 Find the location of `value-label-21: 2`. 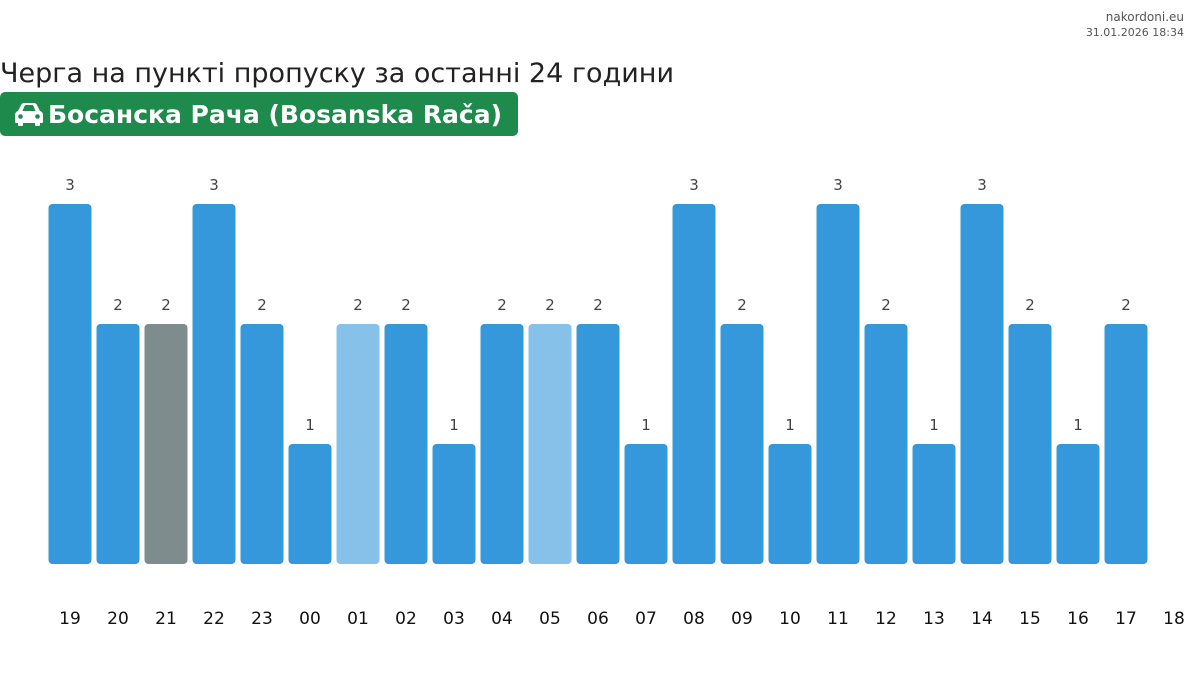

value-label-21: 2 is located at coordinates (166, 305).